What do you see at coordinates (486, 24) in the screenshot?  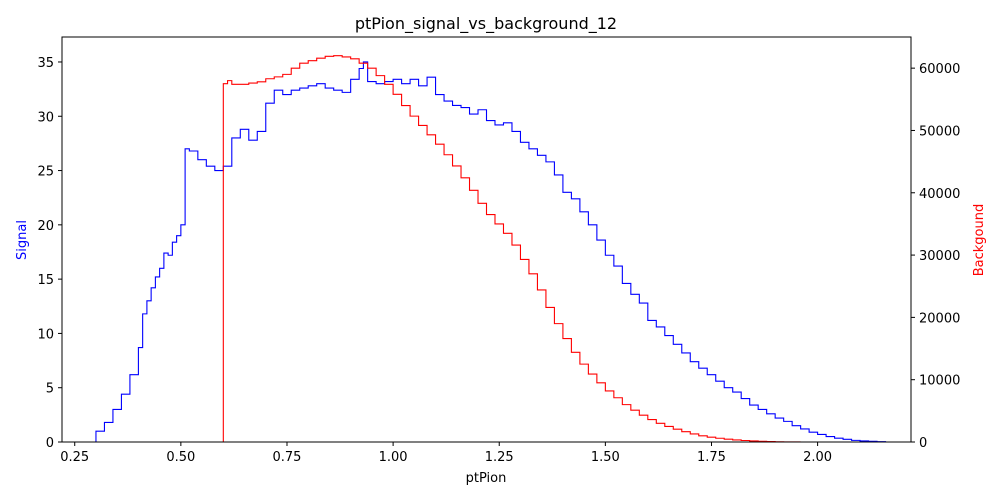 I see `chart-title: ptPion_signal_vs_background_12` at bounding box center [486, 24].